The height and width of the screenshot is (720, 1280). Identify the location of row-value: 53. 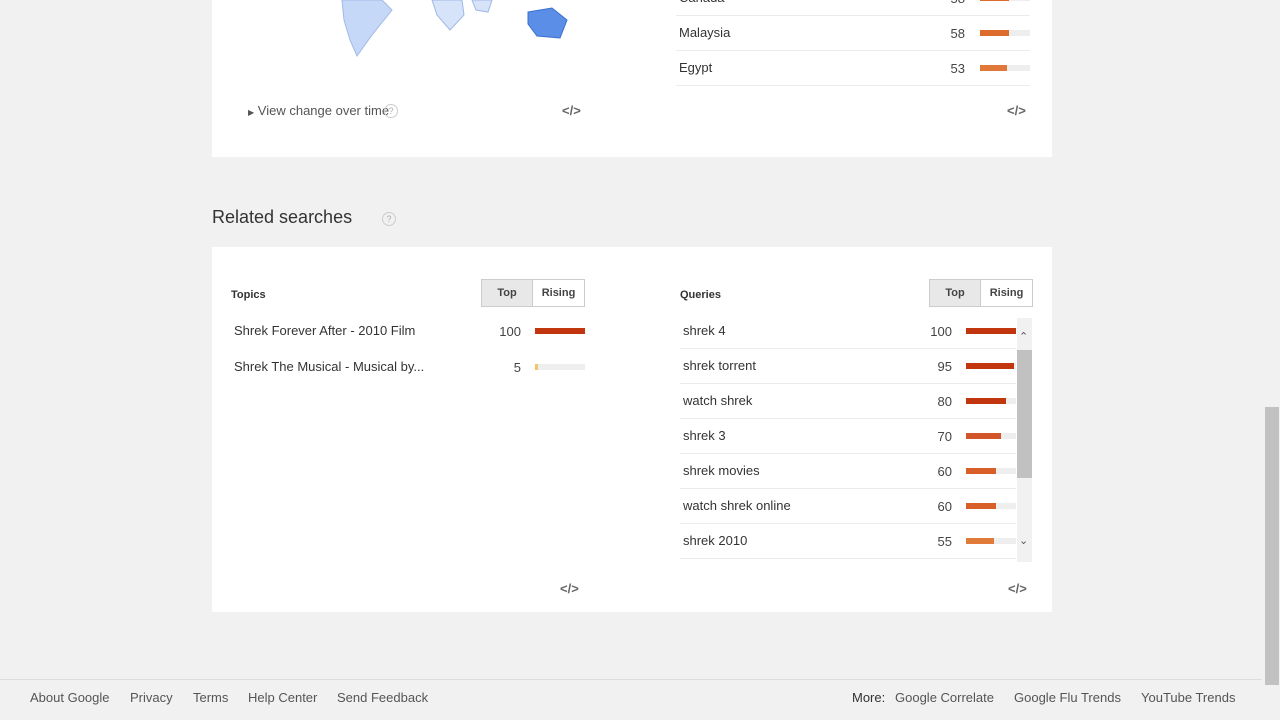
(957, 68).